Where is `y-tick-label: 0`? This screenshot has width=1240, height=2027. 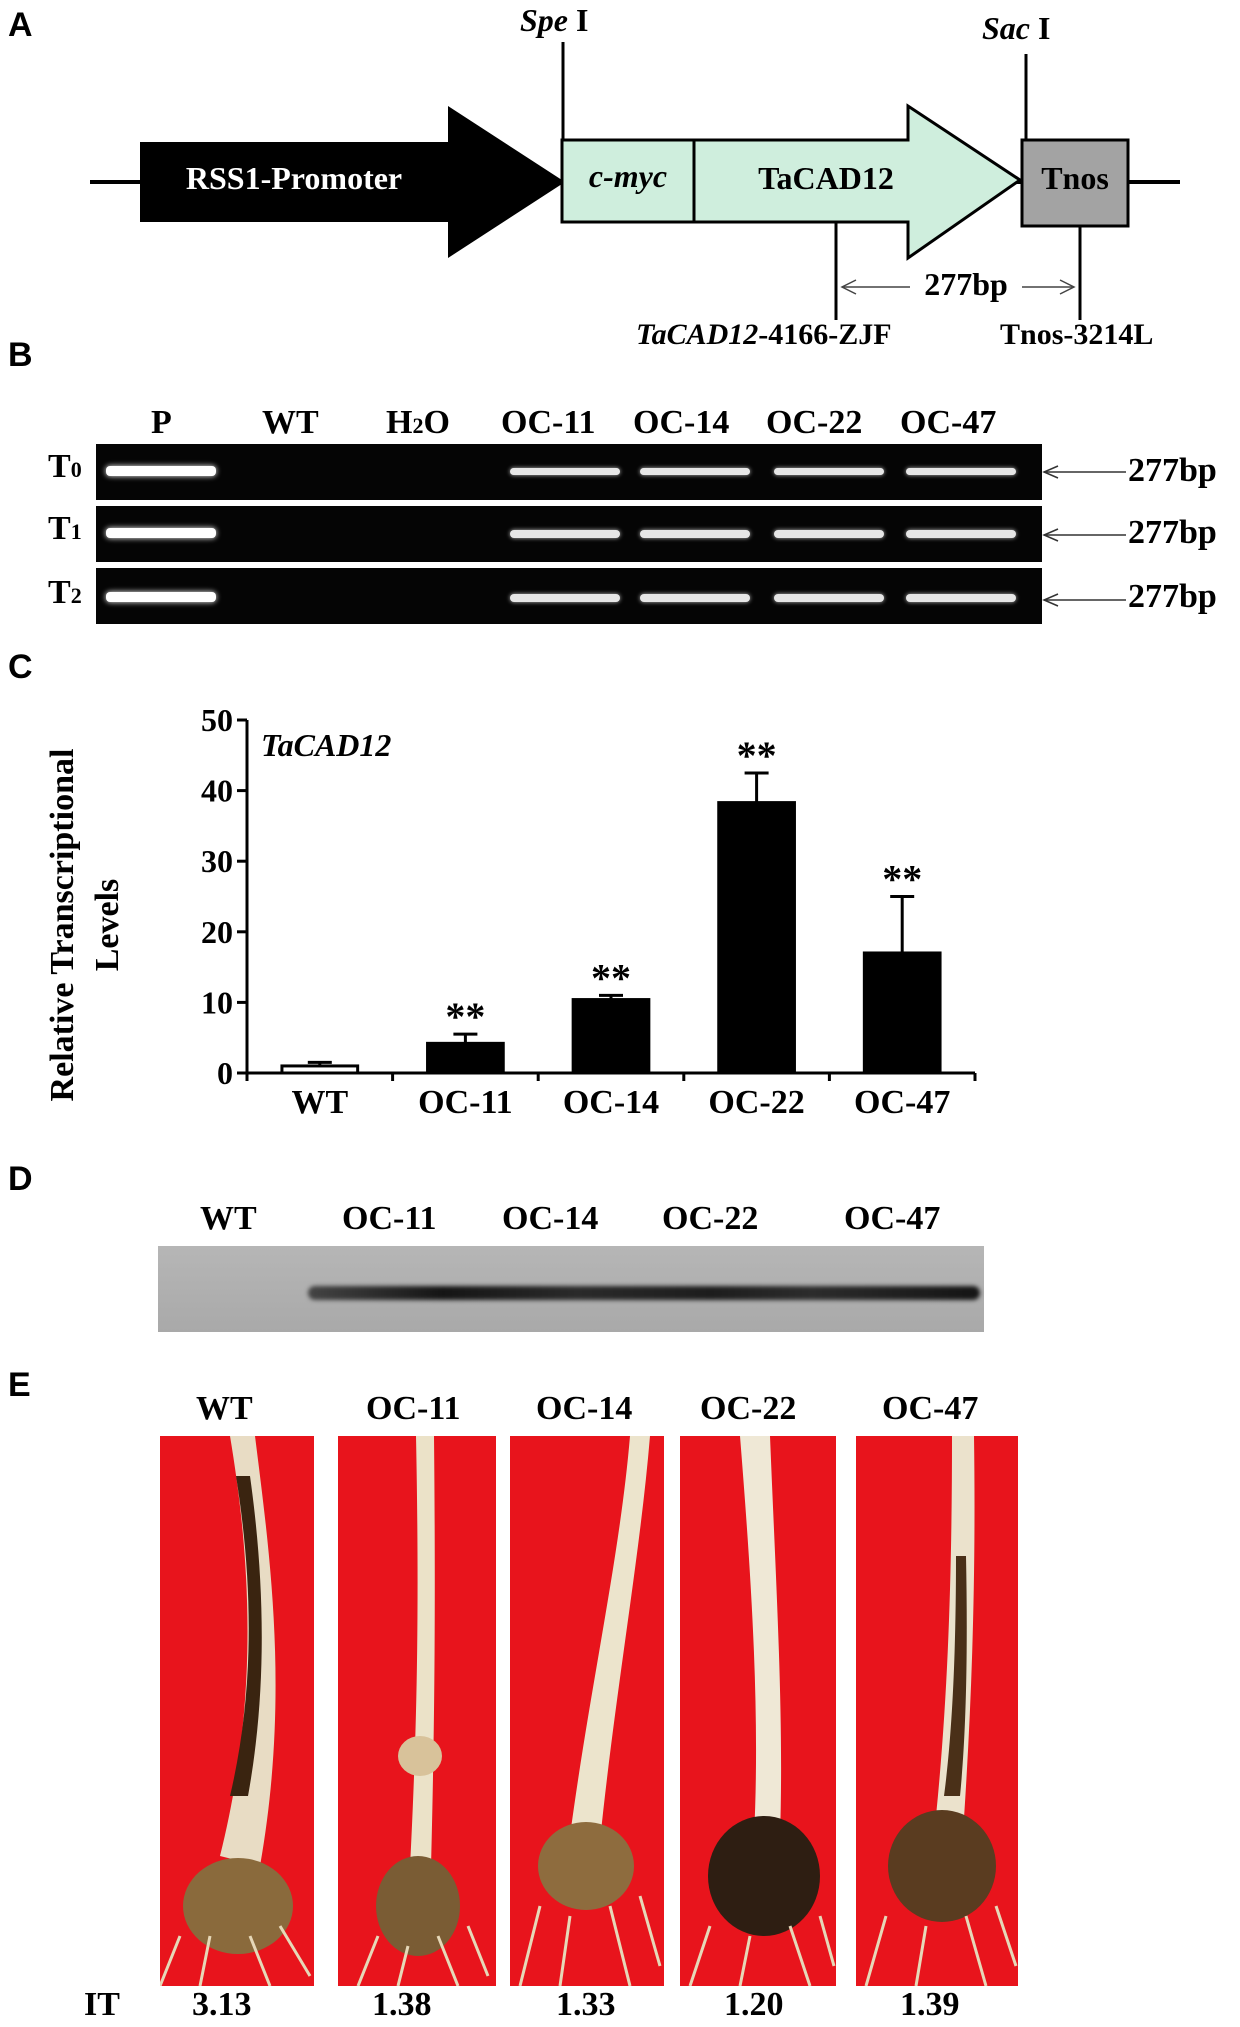
y-tick-label: 0 is located at coordinates (225, 1073).